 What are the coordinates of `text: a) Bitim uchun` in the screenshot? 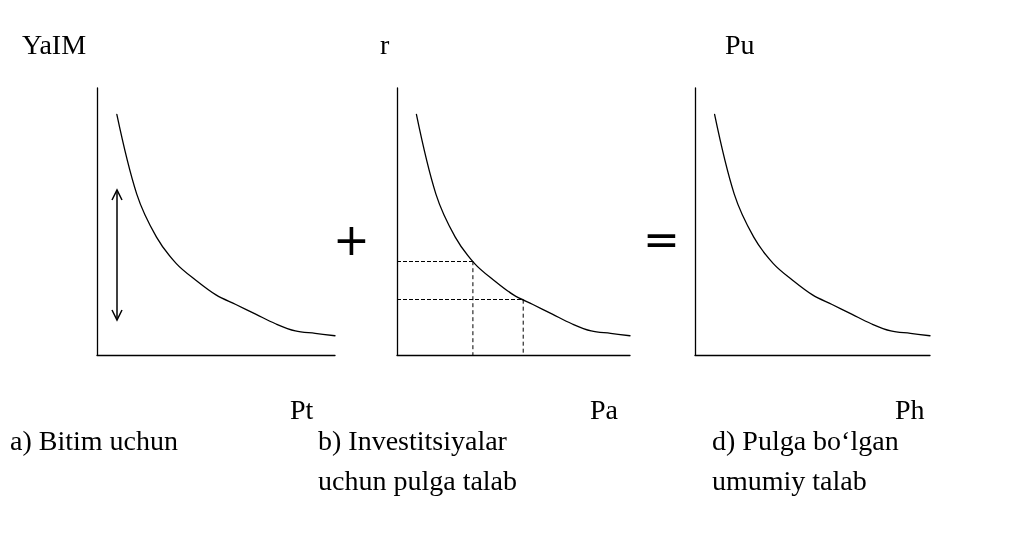 It's located at (94, 440).